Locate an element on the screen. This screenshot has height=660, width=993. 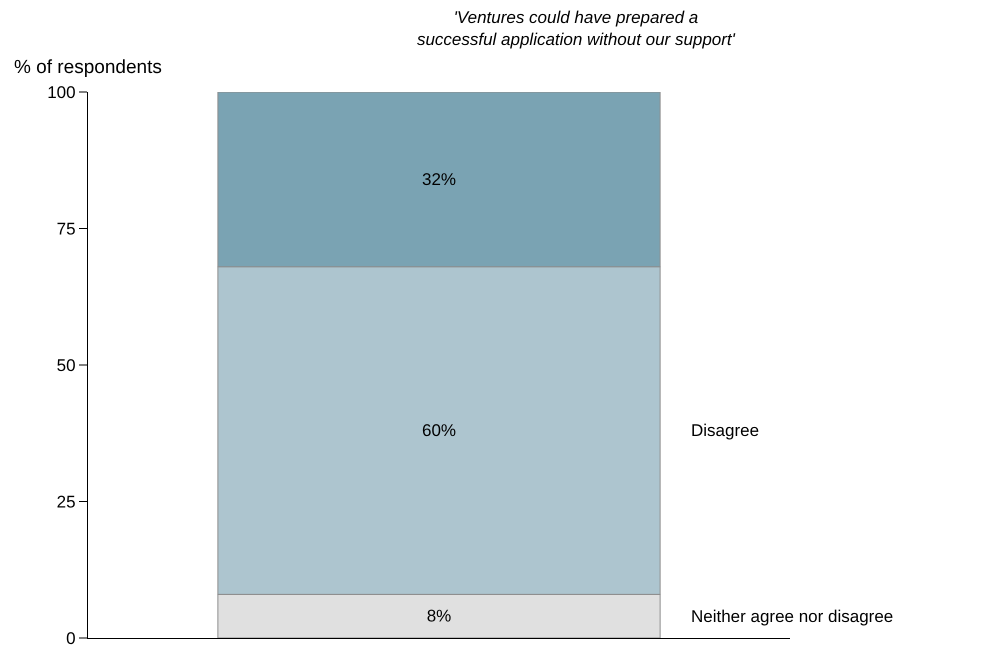
y-axis-title: % of respondents is located at coordinates (88, 67).